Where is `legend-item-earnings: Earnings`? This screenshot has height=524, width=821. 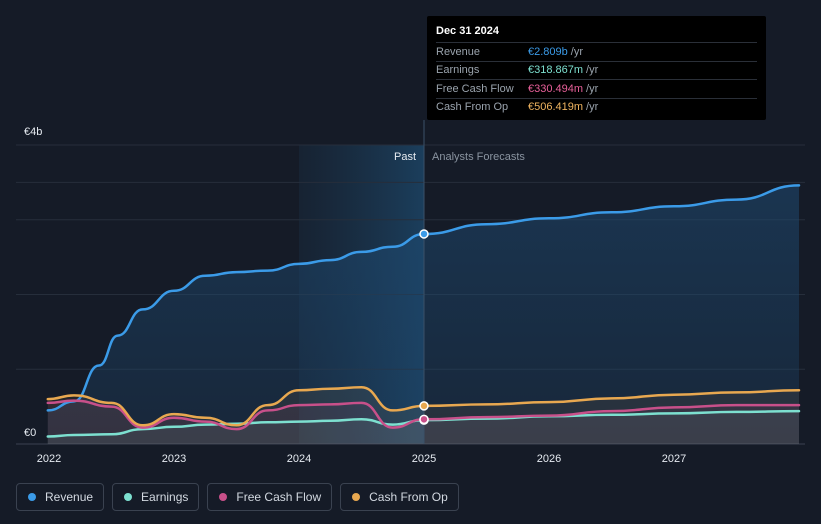
legend-item-earnings: Earnings is located at coordinates (156, 497).